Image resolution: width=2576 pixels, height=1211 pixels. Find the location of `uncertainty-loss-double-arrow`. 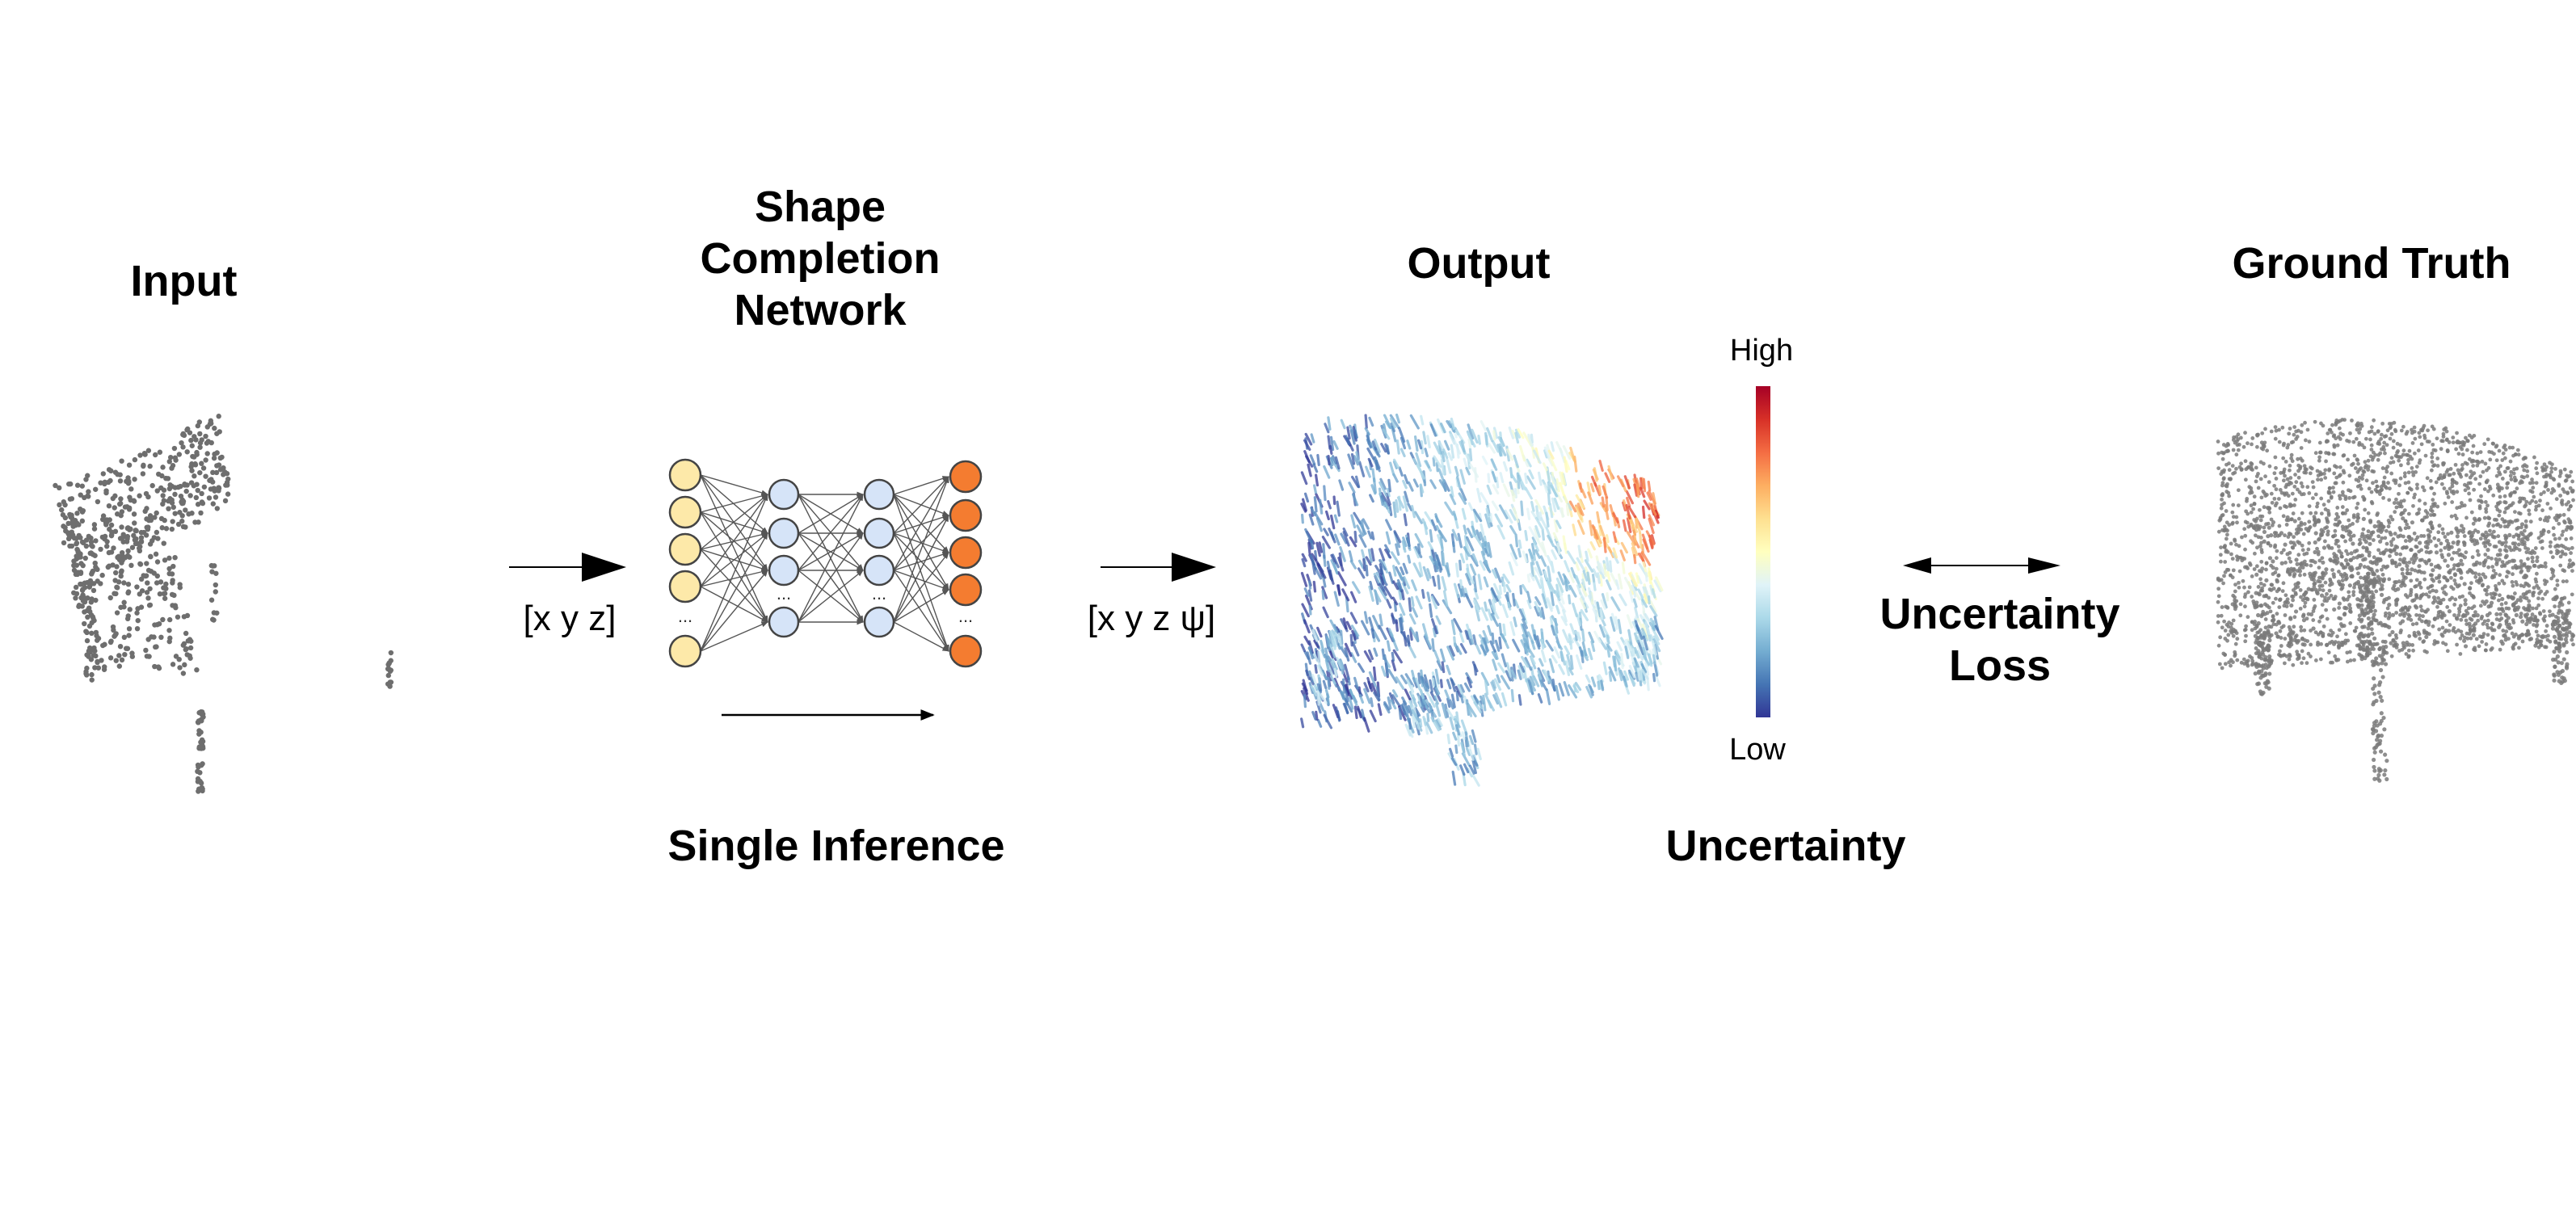

uncertainty-loss-double-arrow is located at coordinates (1981, 565).